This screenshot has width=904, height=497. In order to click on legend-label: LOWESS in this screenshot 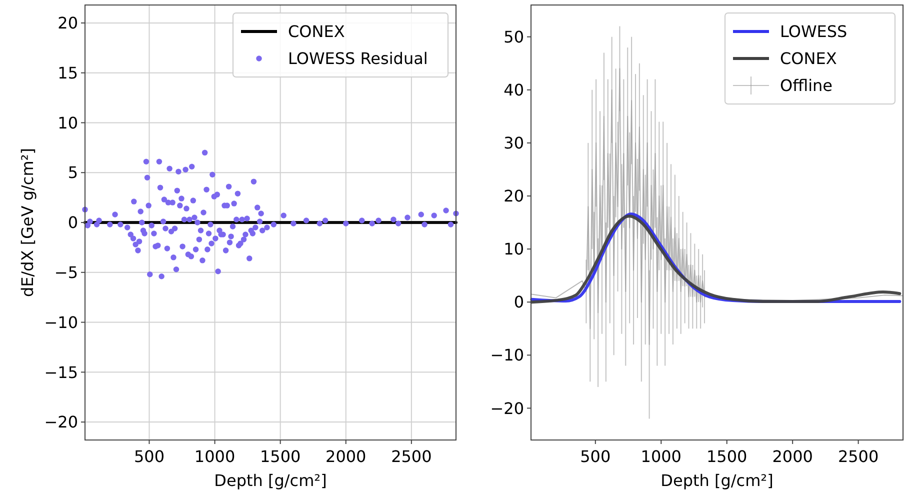, I will do `click(814, 32)`.